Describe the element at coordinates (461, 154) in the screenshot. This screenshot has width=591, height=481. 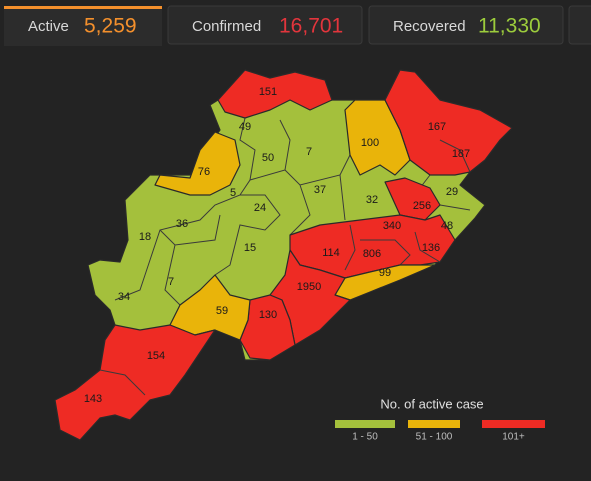
I see `district-label: 187` at that location.